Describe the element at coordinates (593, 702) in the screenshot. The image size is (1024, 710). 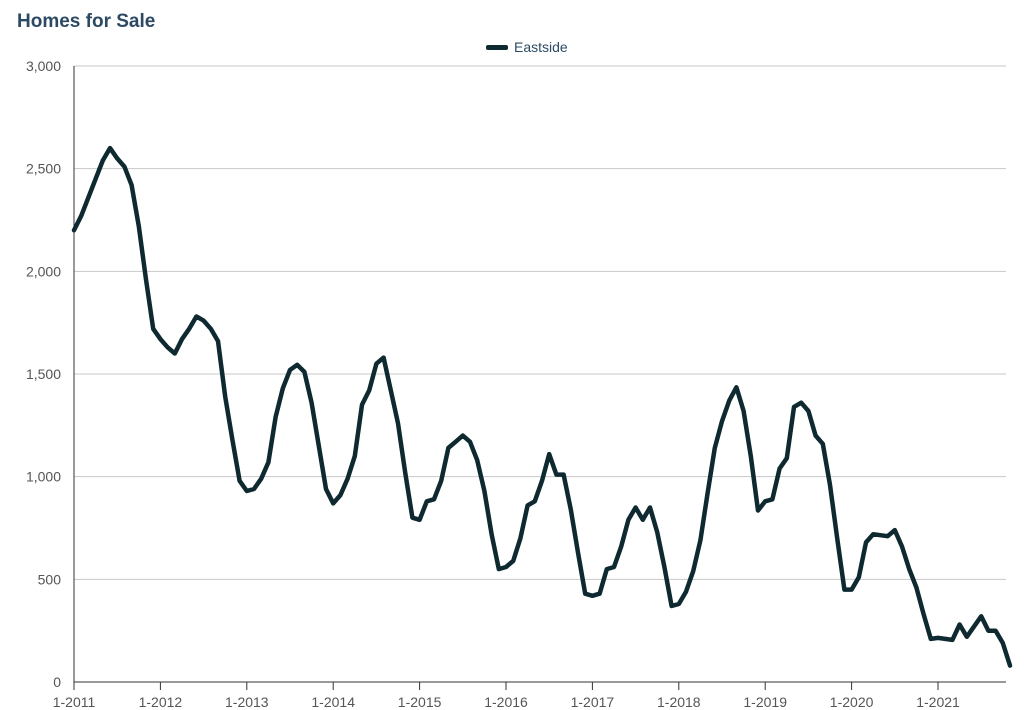
I see `x-tick-label: 1-2017` at that location.